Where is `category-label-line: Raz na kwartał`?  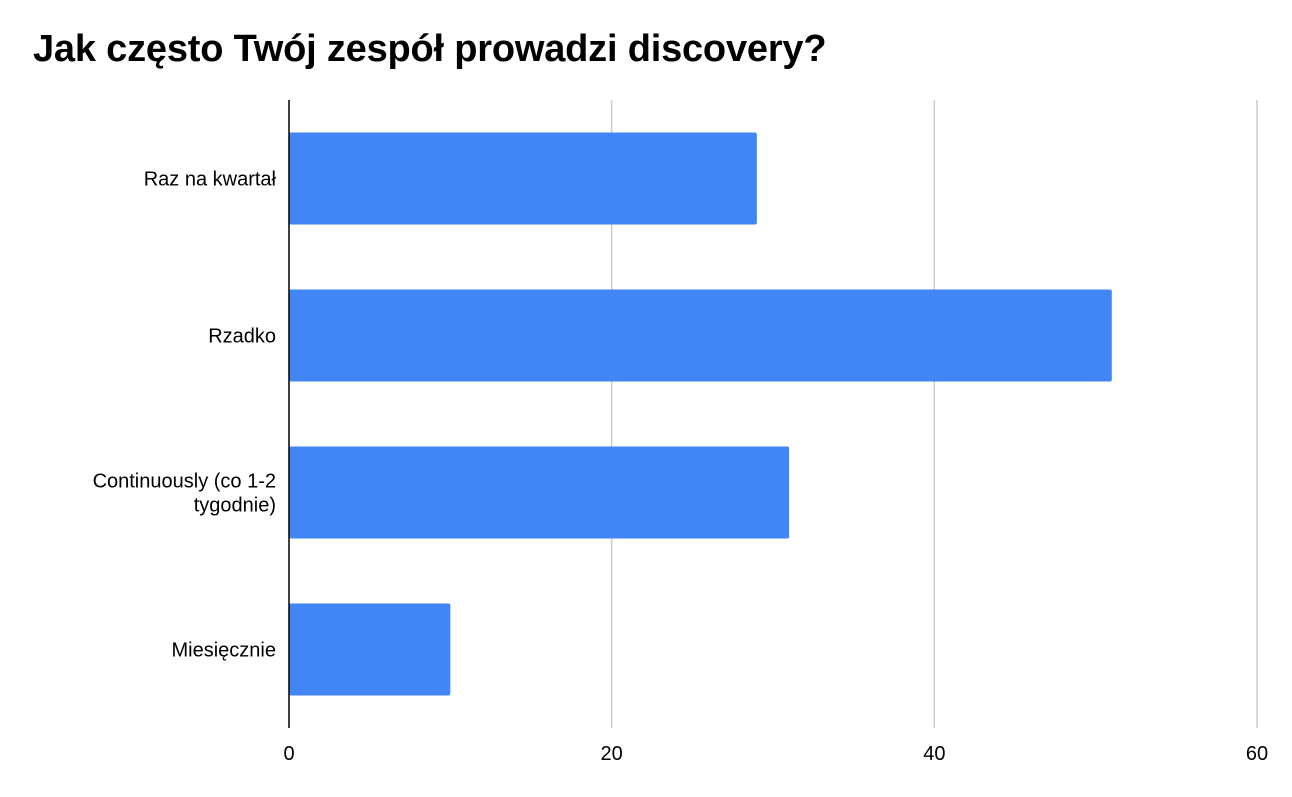 category-label-line: Raz na kwartał is located at coordinates (210, 180).